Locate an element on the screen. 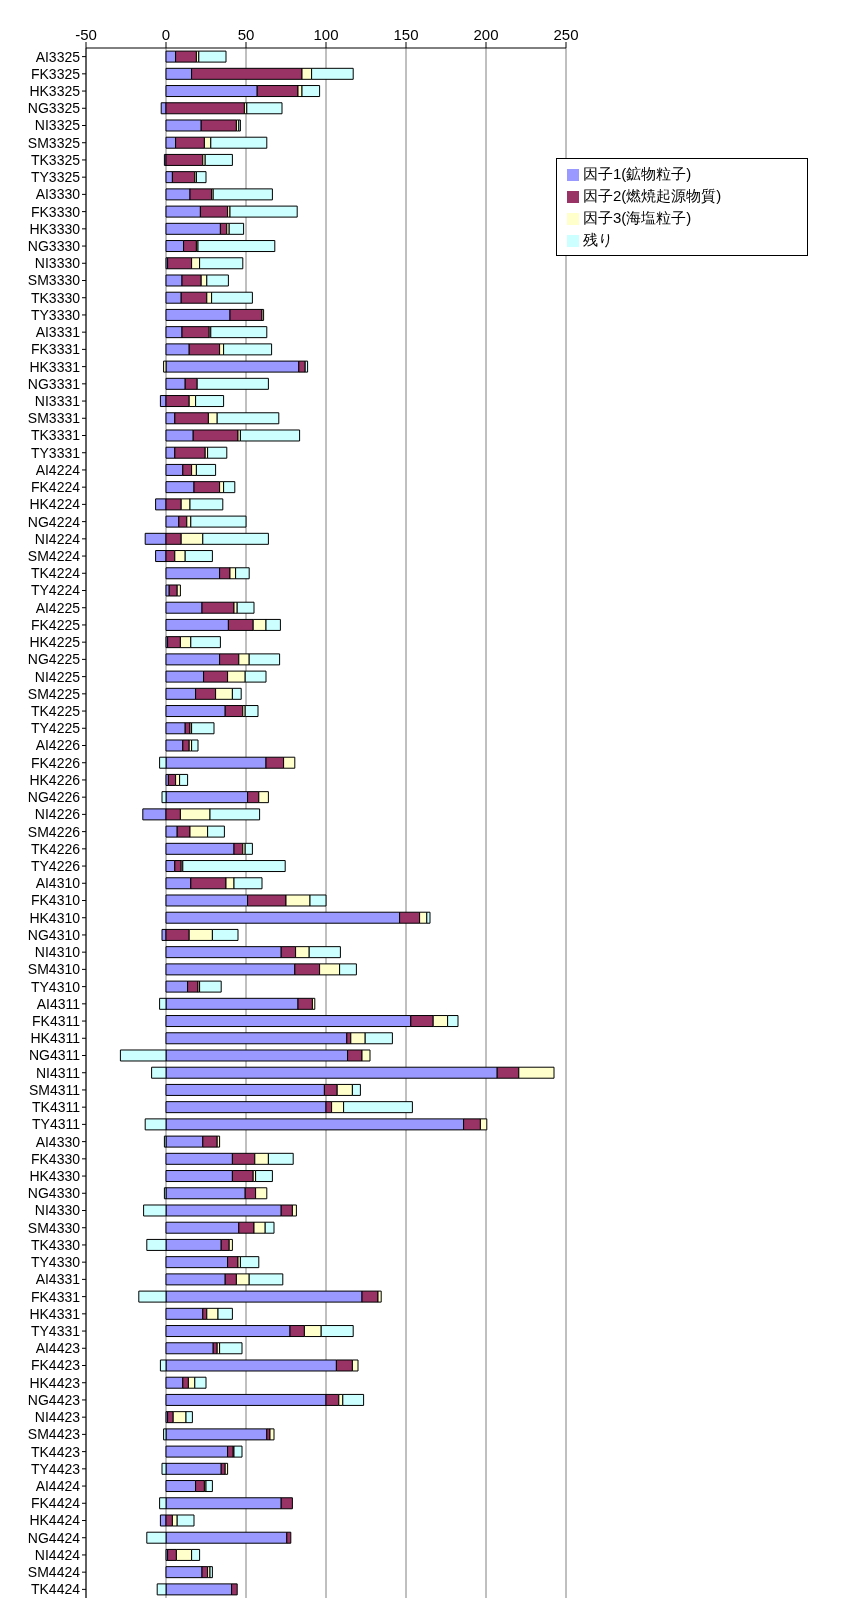 The image size is (856, 1619). y-tick-label: NG4424 is located at coordinates (54, 1537).